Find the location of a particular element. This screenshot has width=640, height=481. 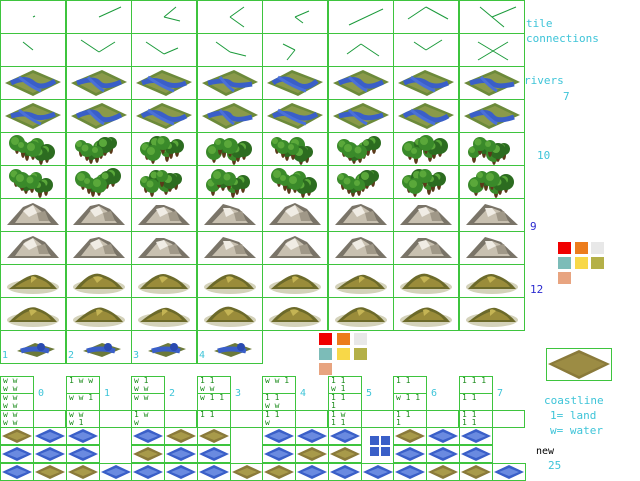

swatch-salmon is located at coordinates (564, 278).